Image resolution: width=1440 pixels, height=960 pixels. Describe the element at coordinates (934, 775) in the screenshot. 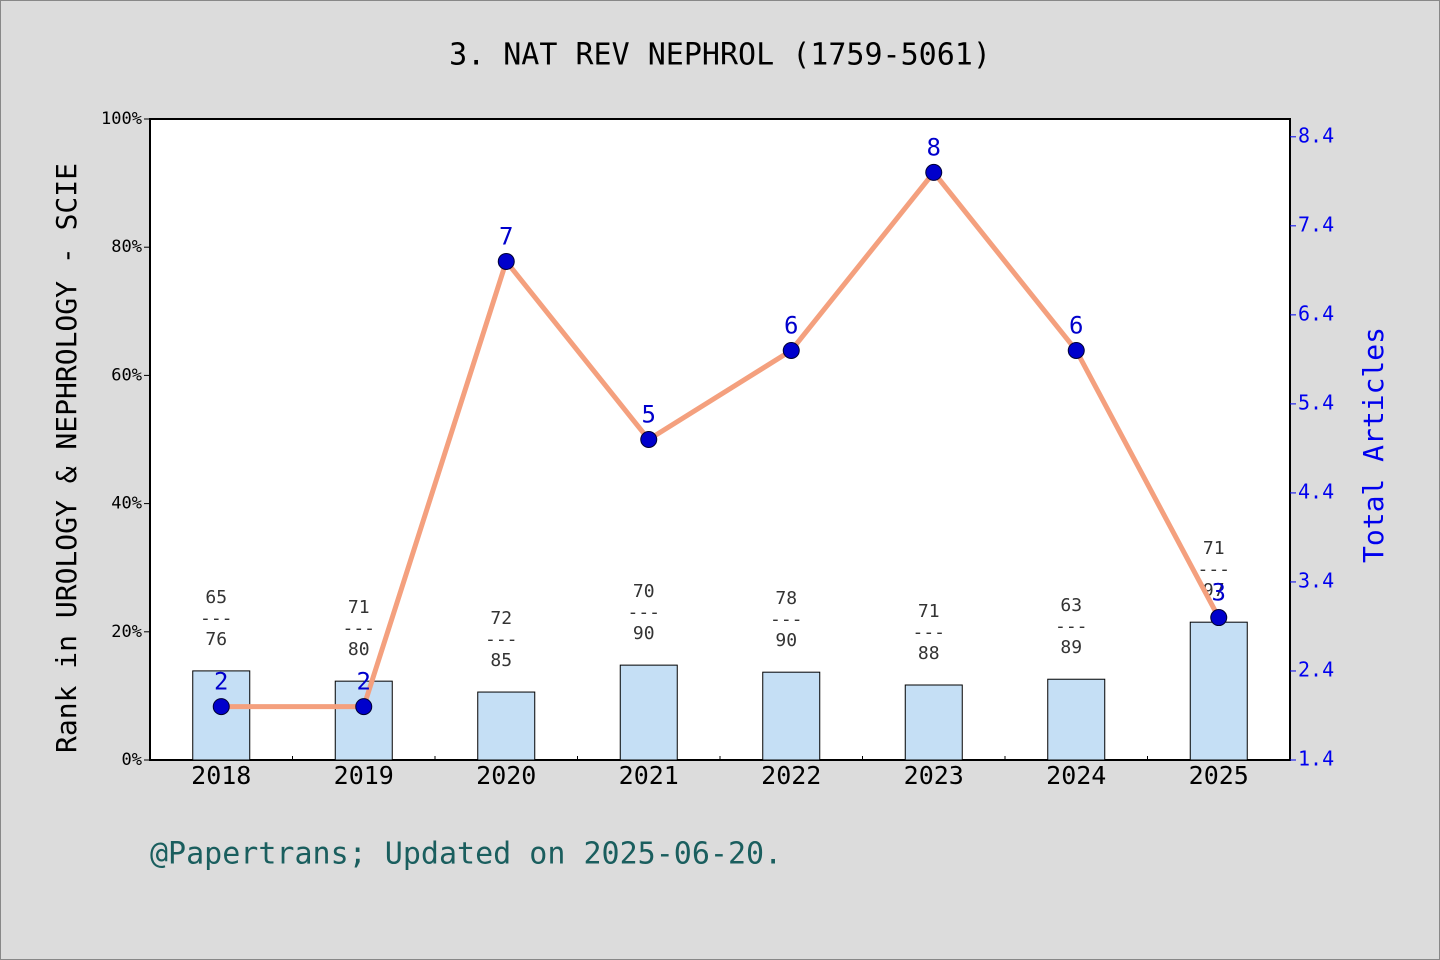

I see `x-tick-label: 2023` at that location.